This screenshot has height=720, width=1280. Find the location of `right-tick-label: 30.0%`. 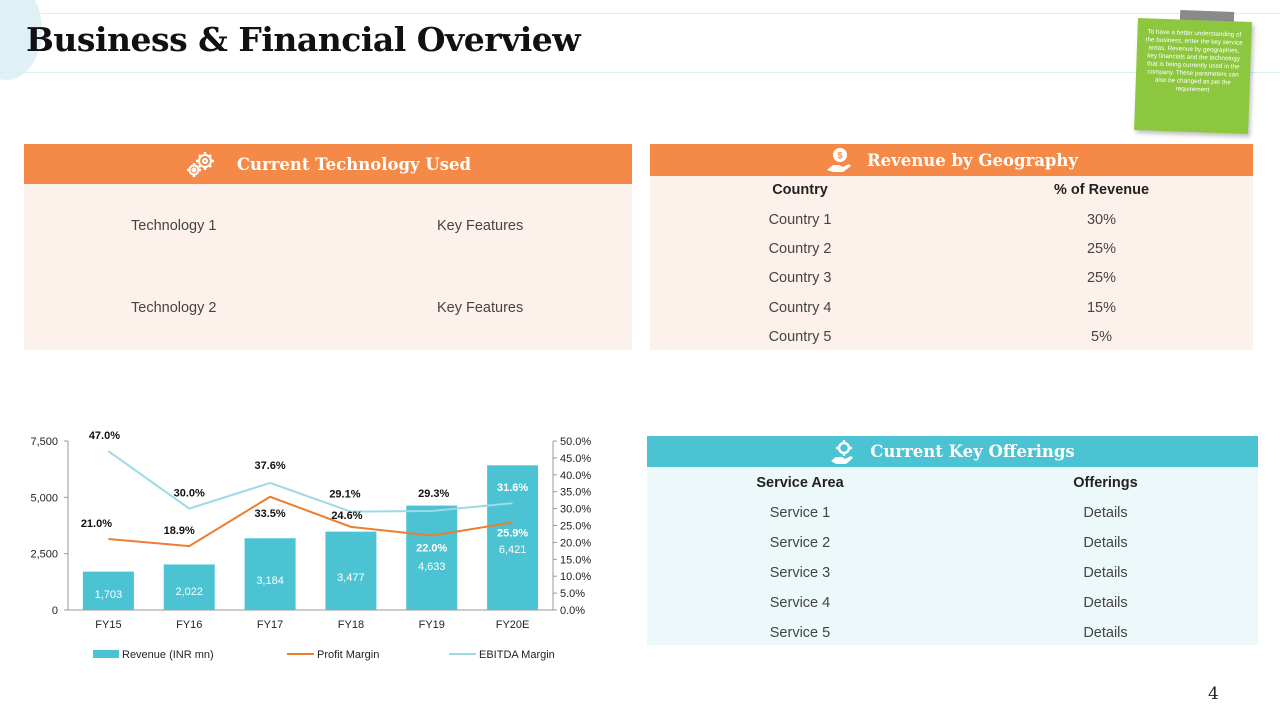

right-tick-label: 30.0% is located at coordinates (575, 510).